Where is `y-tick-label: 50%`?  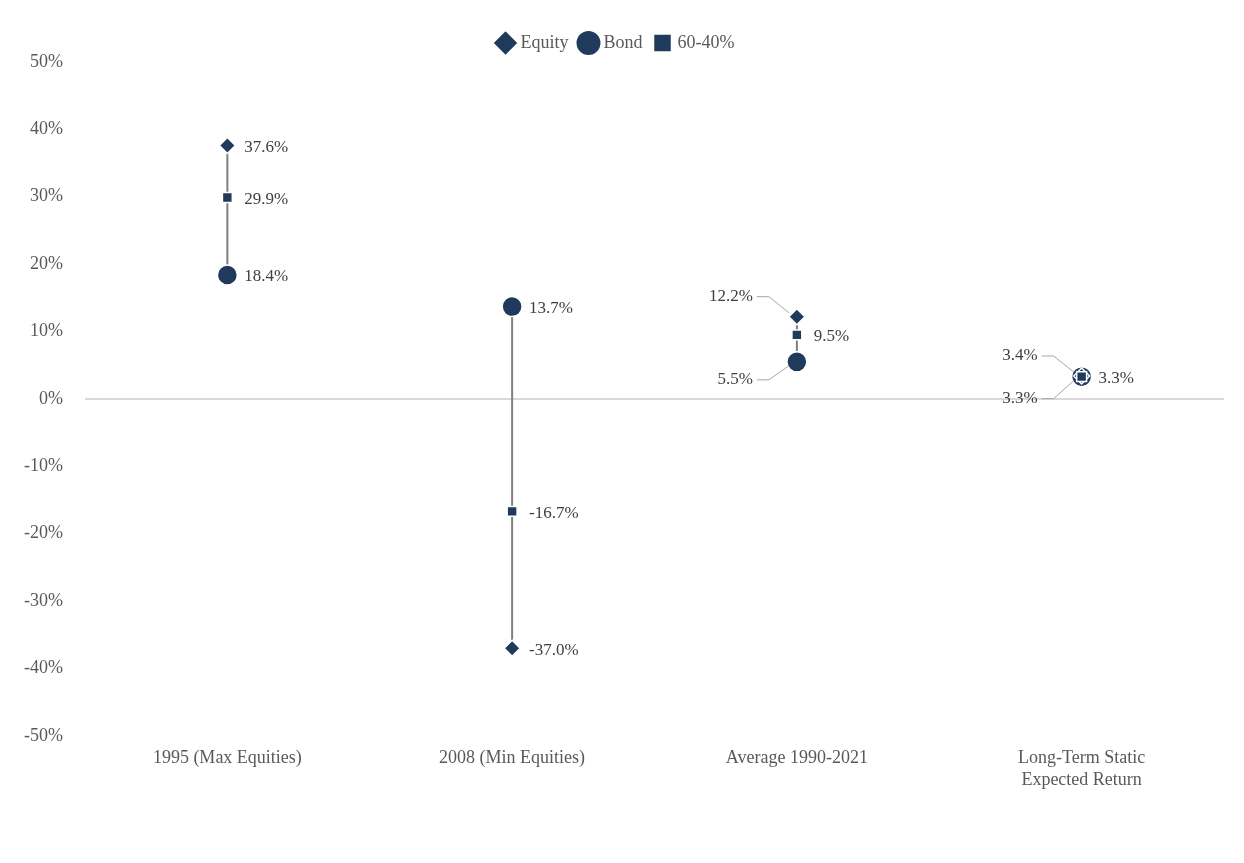
y-tick-label: 50% is located at coordinates (46, 60).